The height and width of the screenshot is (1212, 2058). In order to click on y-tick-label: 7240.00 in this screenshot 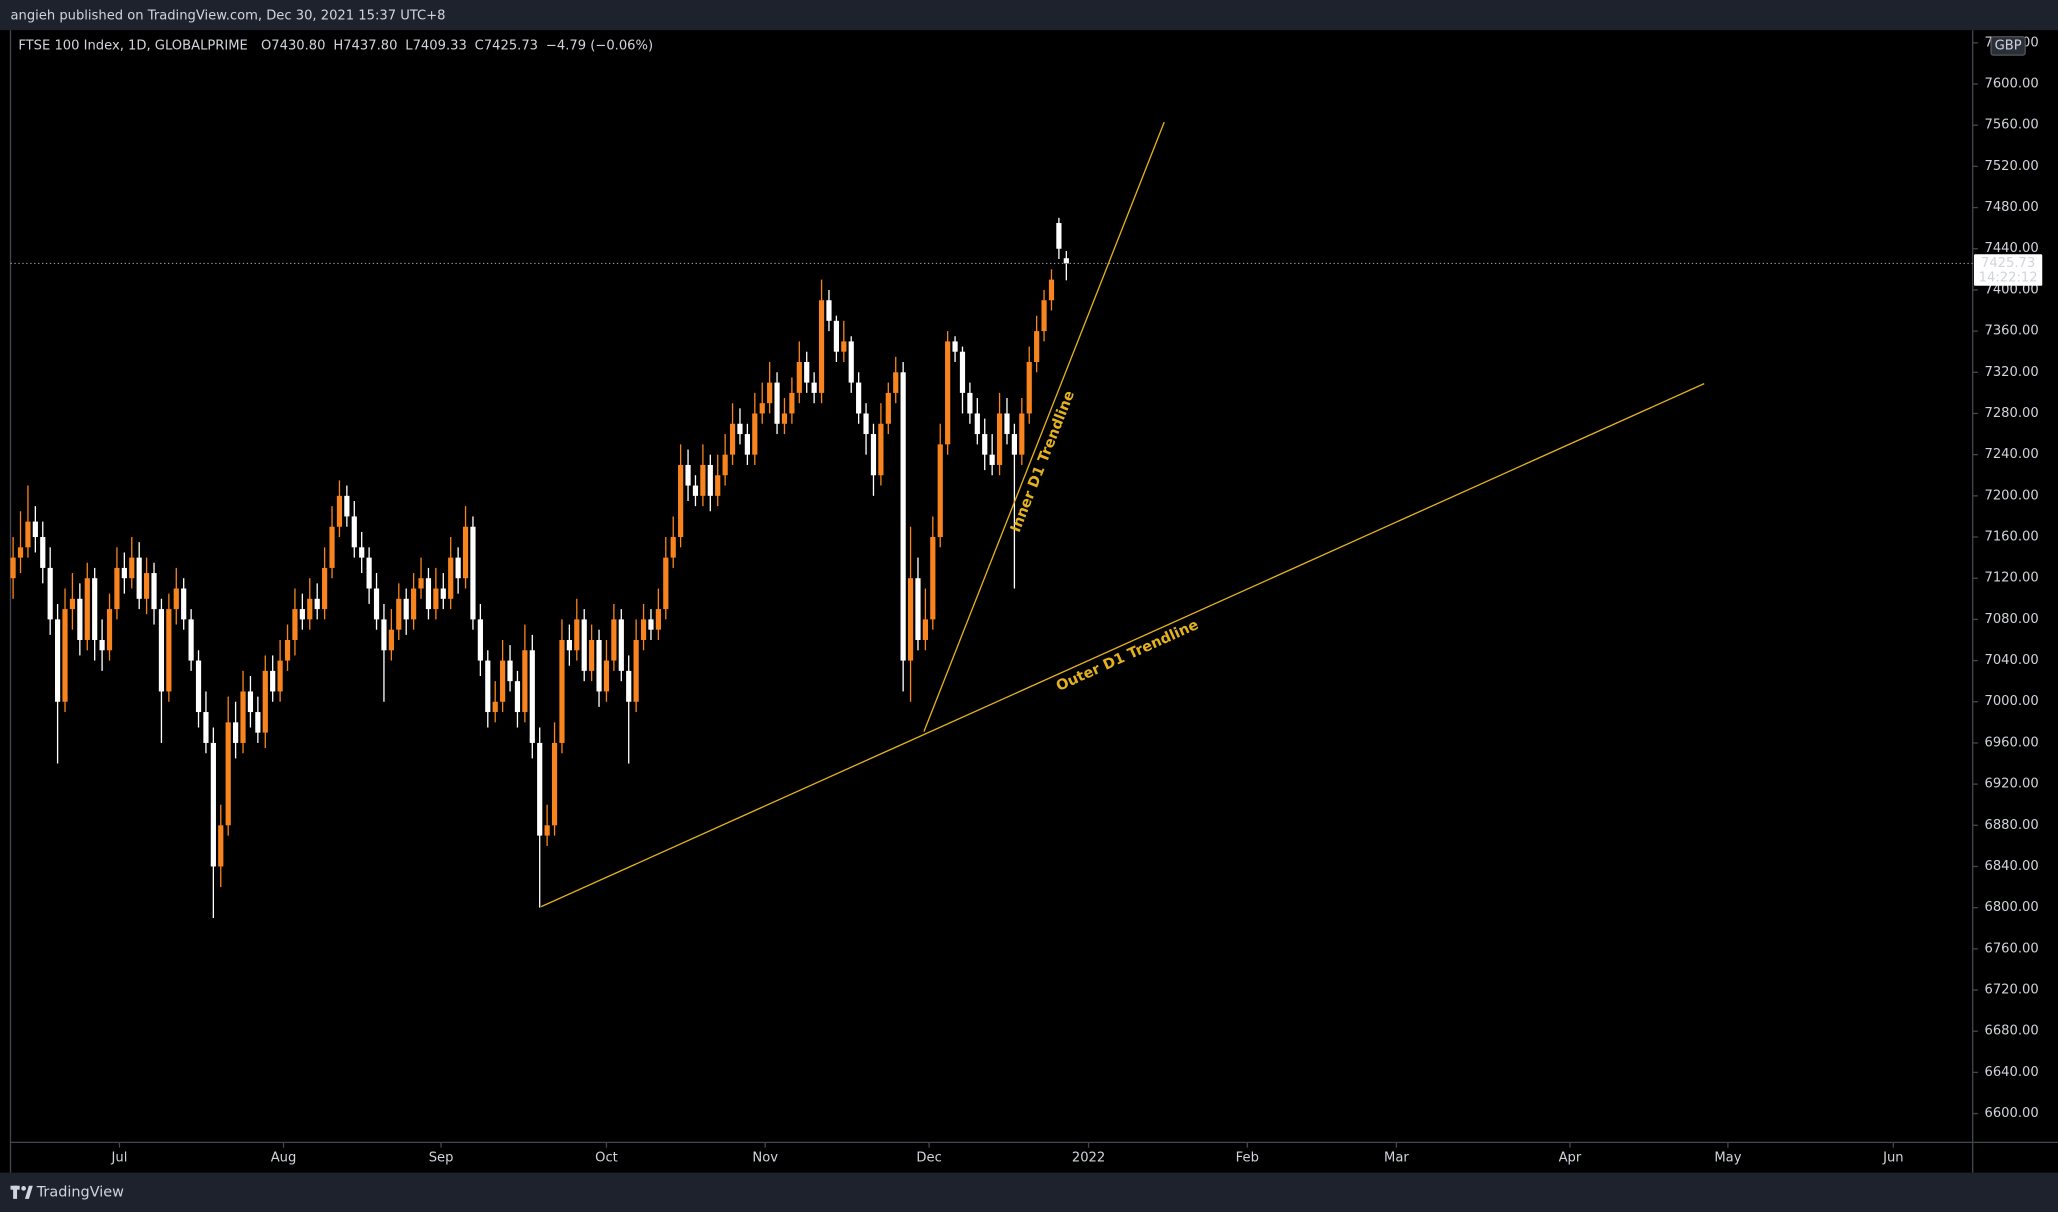, I will do `click(2012, 454)`.